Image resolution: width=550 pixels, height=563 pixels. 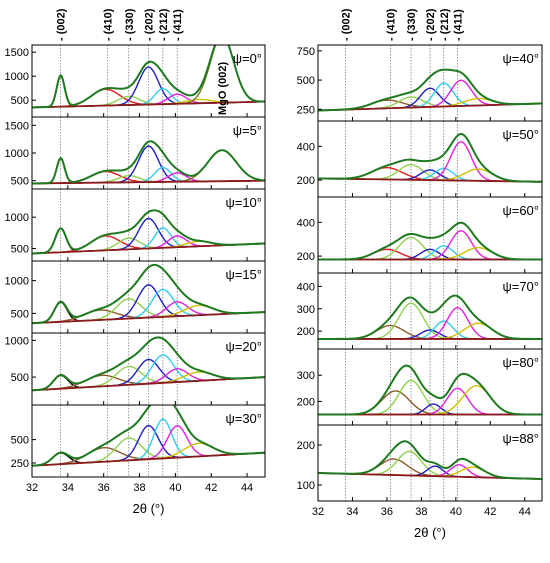 I want to click on psi-label: ψ=80°, so click(x=520, y=362).